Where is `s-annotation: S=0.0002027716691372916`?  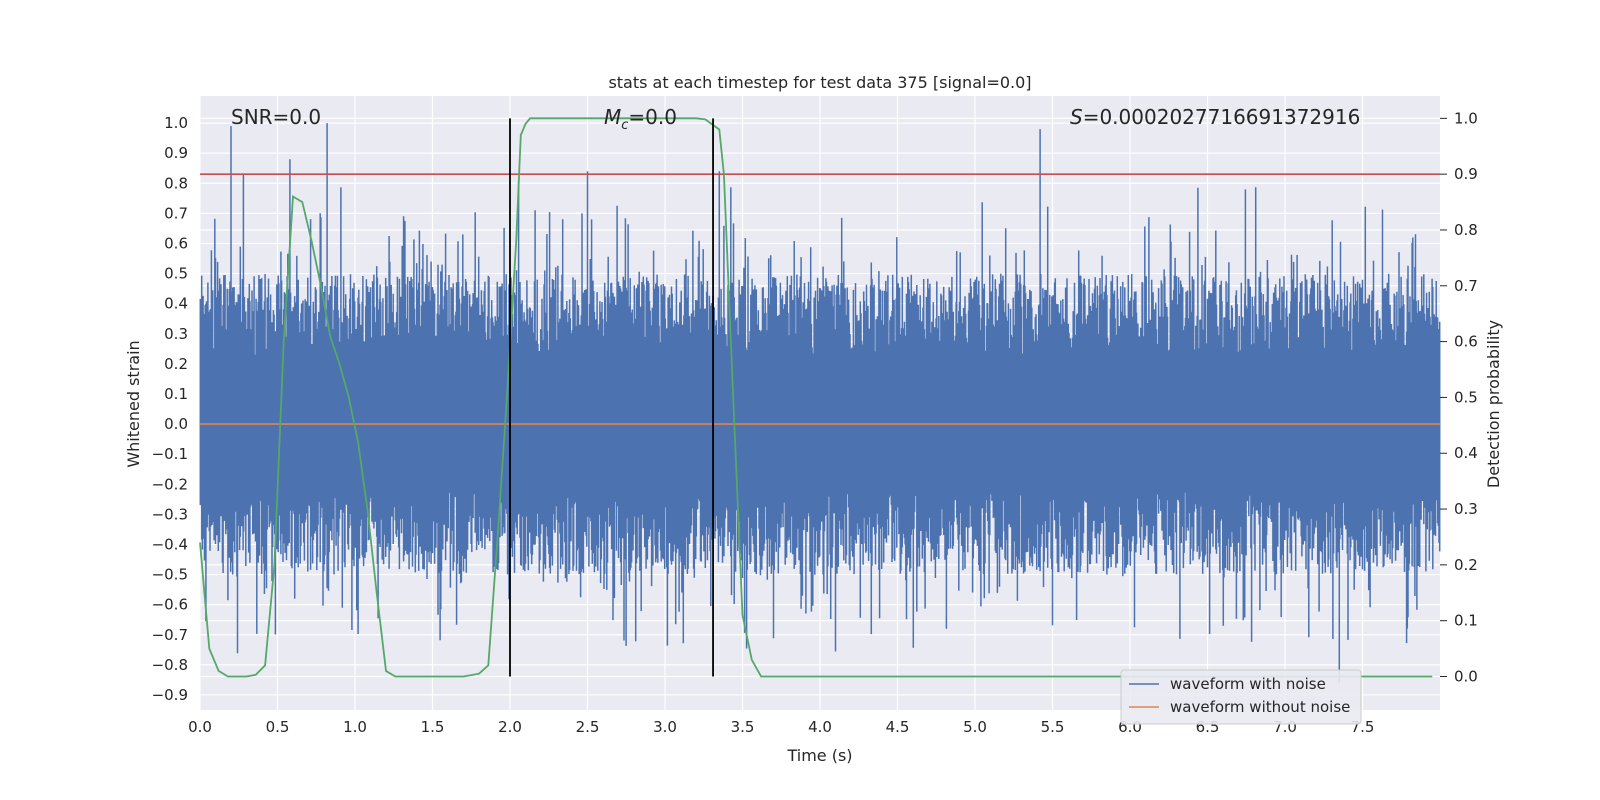
s-annotation: S=0.0002027716691372916 is located at coordinates (1215, 117).